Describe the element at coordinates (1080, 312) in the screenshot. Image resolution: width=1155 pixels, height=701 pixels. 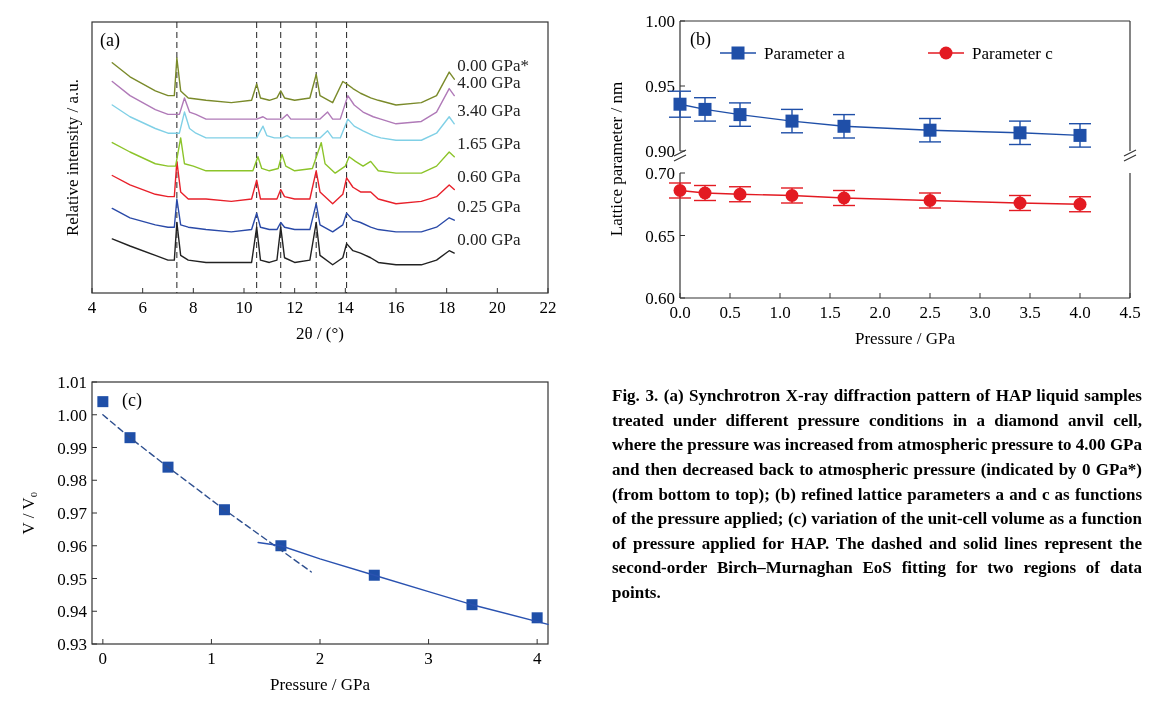
I see `x-tick-label: 4.0` at that location.